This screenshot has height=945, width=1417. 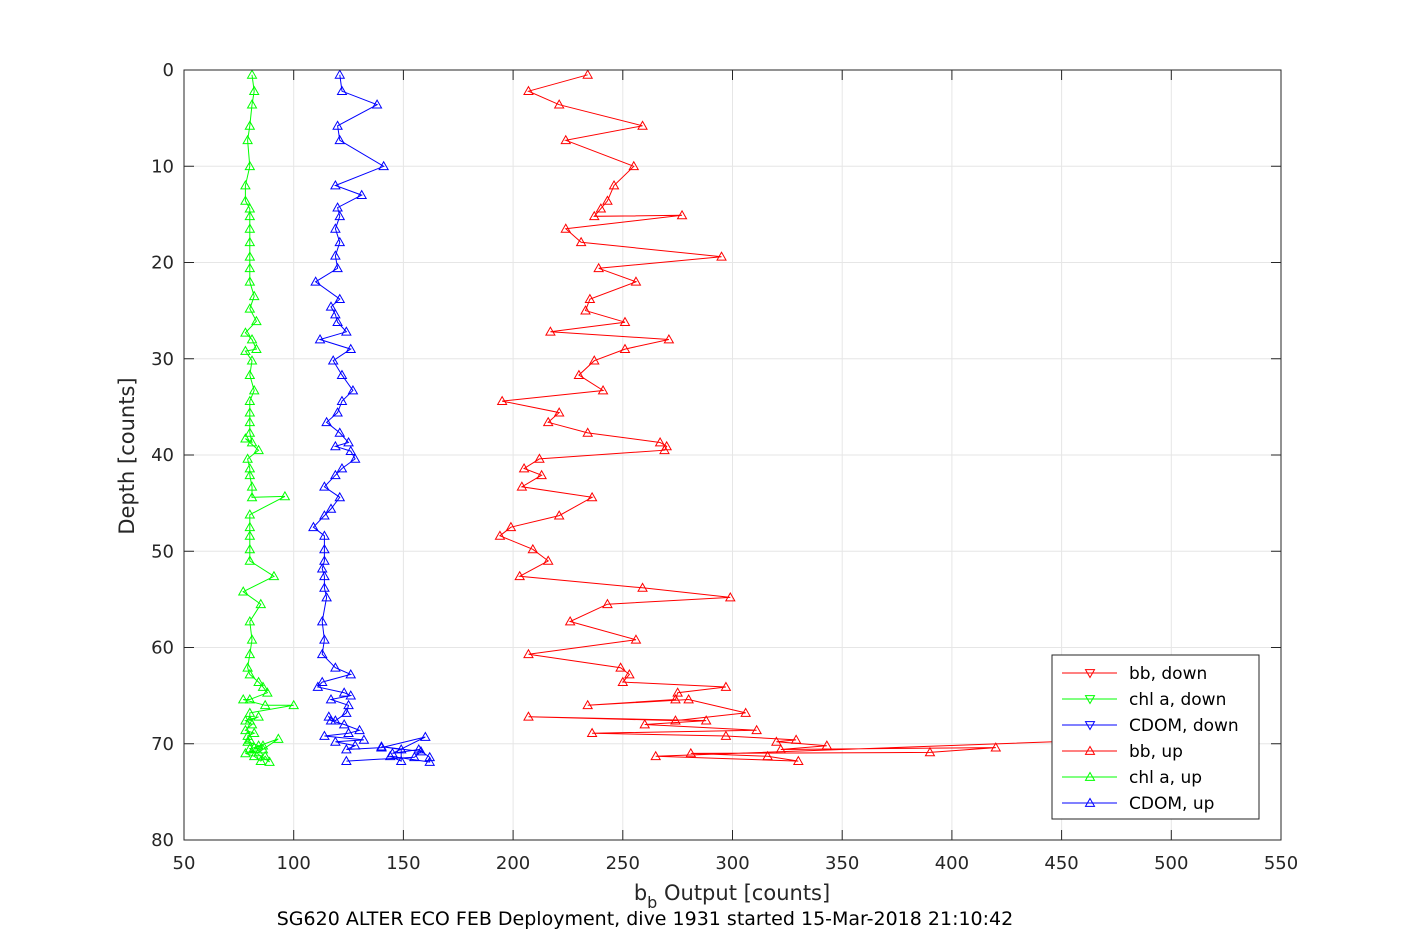 What do you see at coordinates (162, 840) in the screenshot?
I see `y-tick-label: 80` at bounding box center [162, 840].